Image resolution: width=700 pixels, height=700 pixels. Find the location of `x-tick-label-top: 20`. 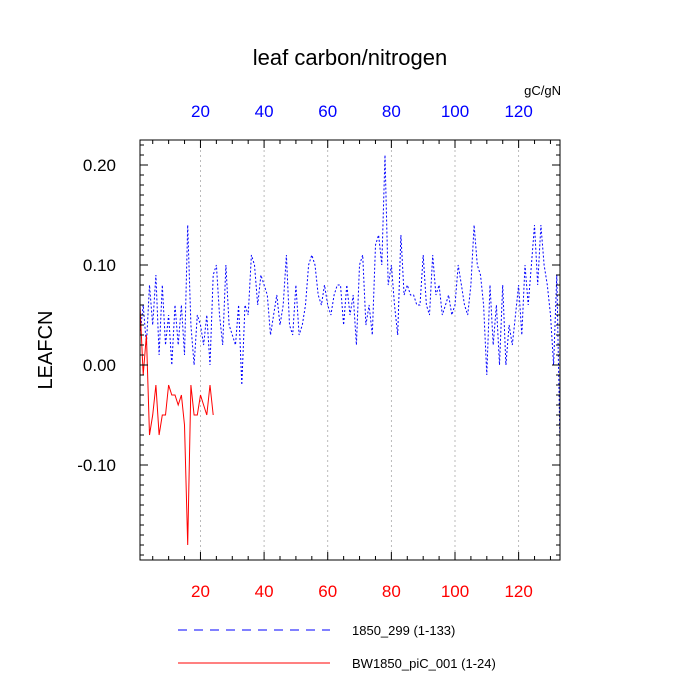

x-tick-label-top: 20 is located at coordinates (200, 111).